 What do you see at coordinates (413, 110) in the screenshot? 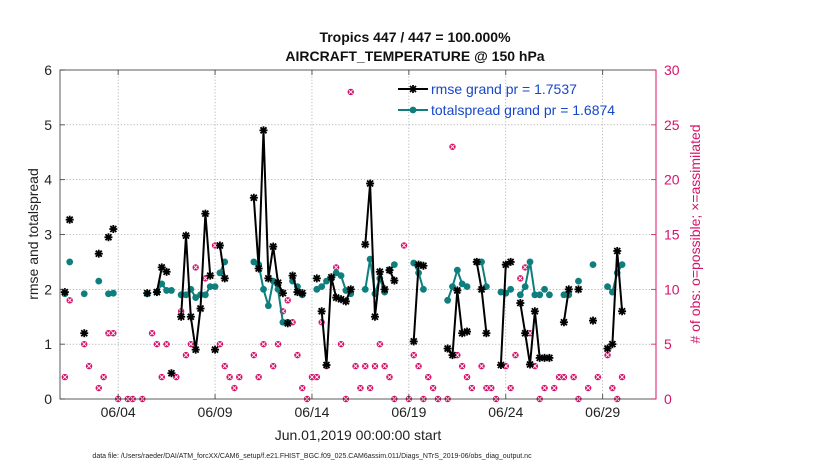
I see `legend-spread-marker` at bounding box center [413, 110].